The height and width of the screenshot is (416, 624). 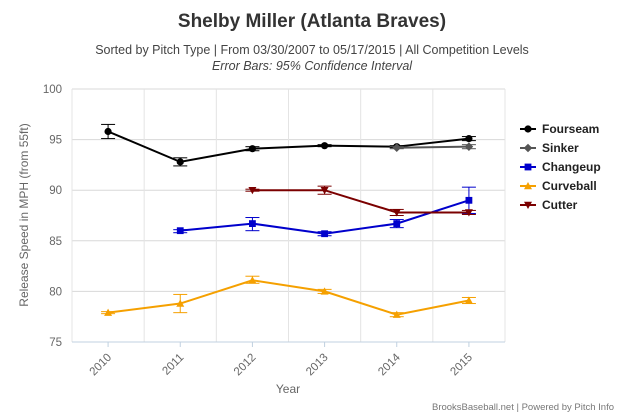 I want to click on legend-label: Changeup, so click(x=571, y=167).